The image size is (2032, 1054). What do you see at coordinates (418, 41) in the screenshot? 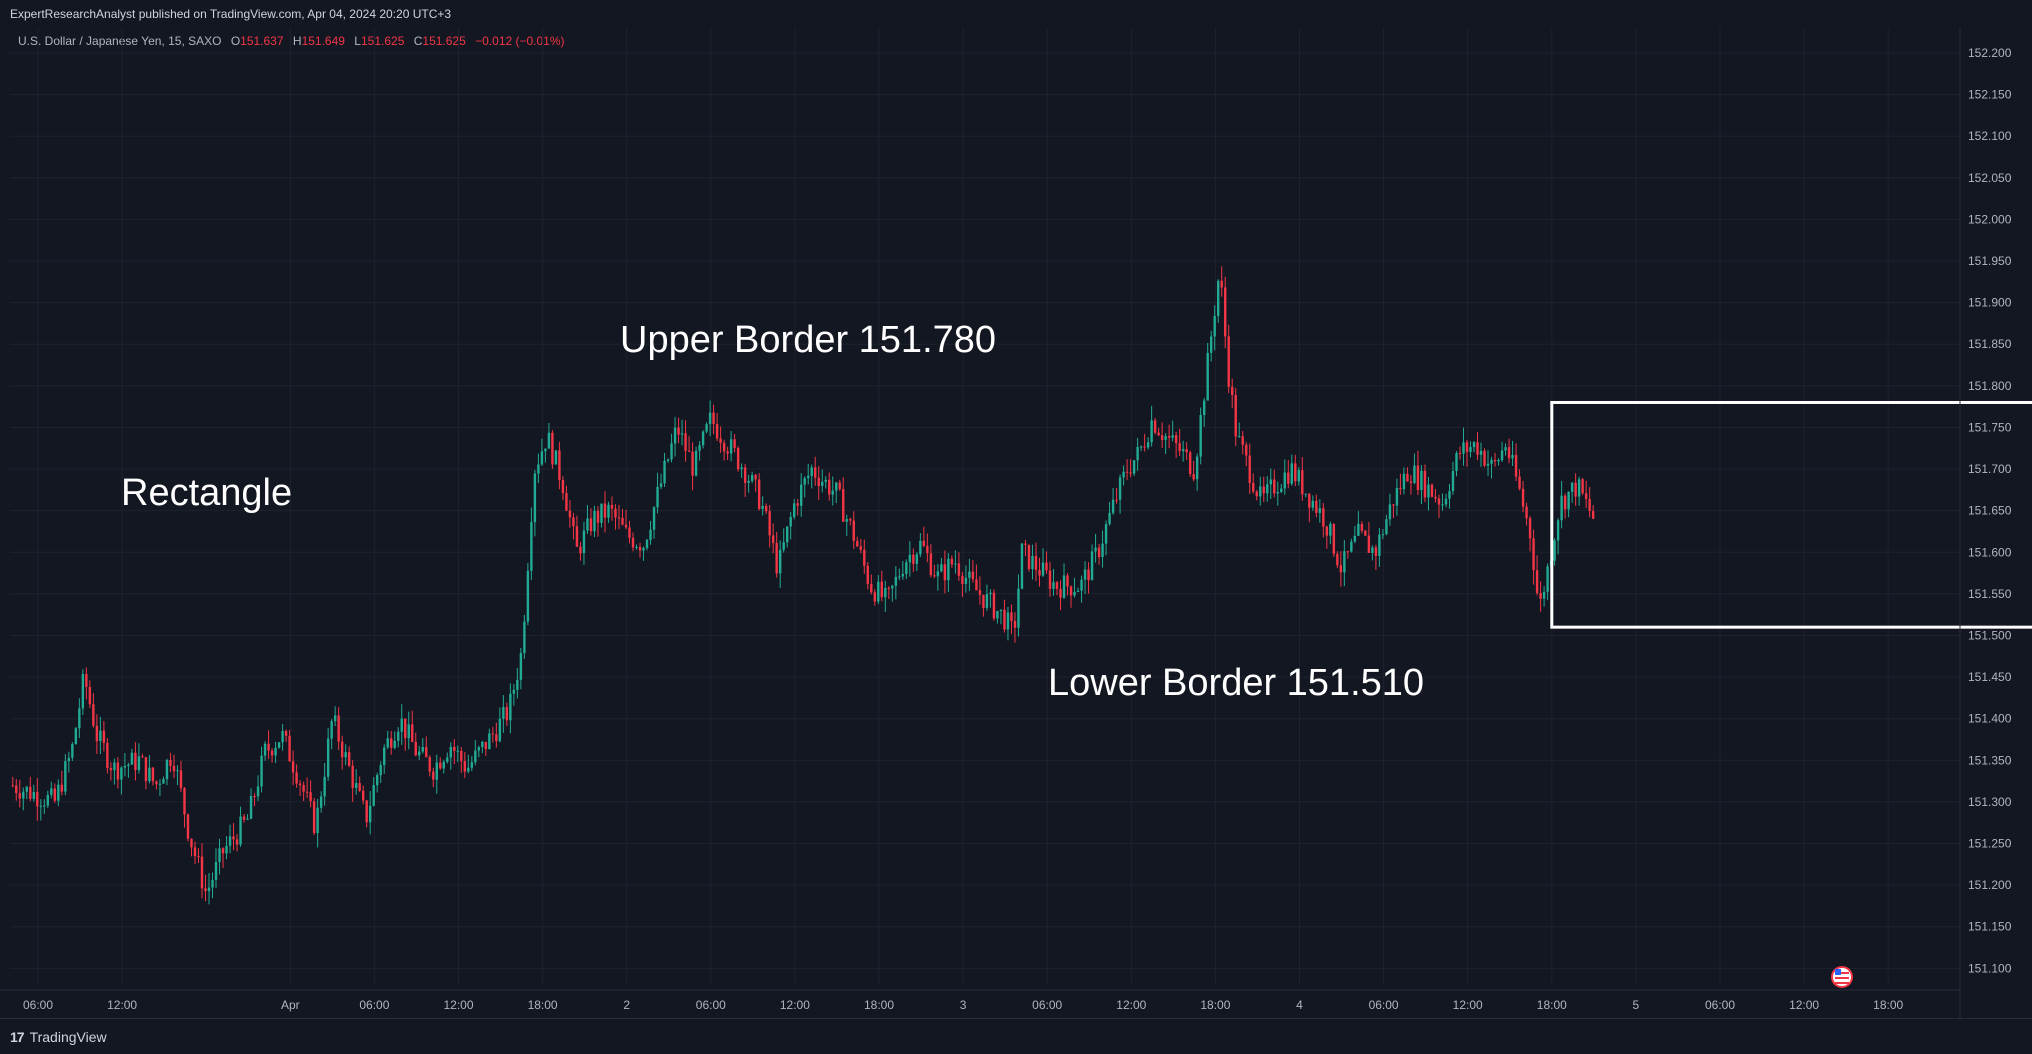
I see `close-label: C` at bounding box center [418, 41].